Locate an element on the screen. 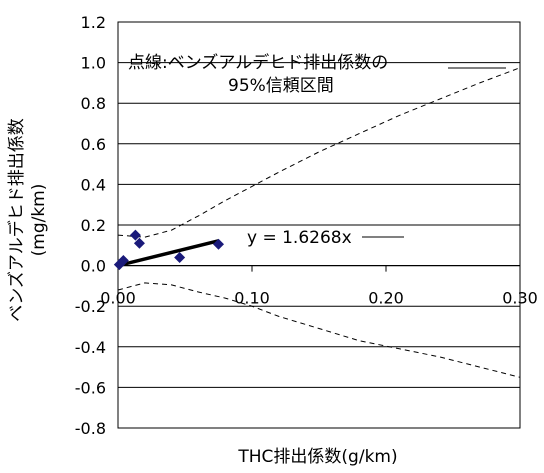  y-tick-label: 0.0 is located at coordinates (93, 266).